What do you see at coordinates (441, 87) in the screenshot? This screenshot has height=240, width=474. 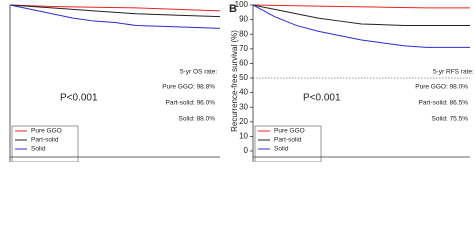 I see `rate-annotation: Pure GGO: 98.0%` at bounding box center [441, 87].